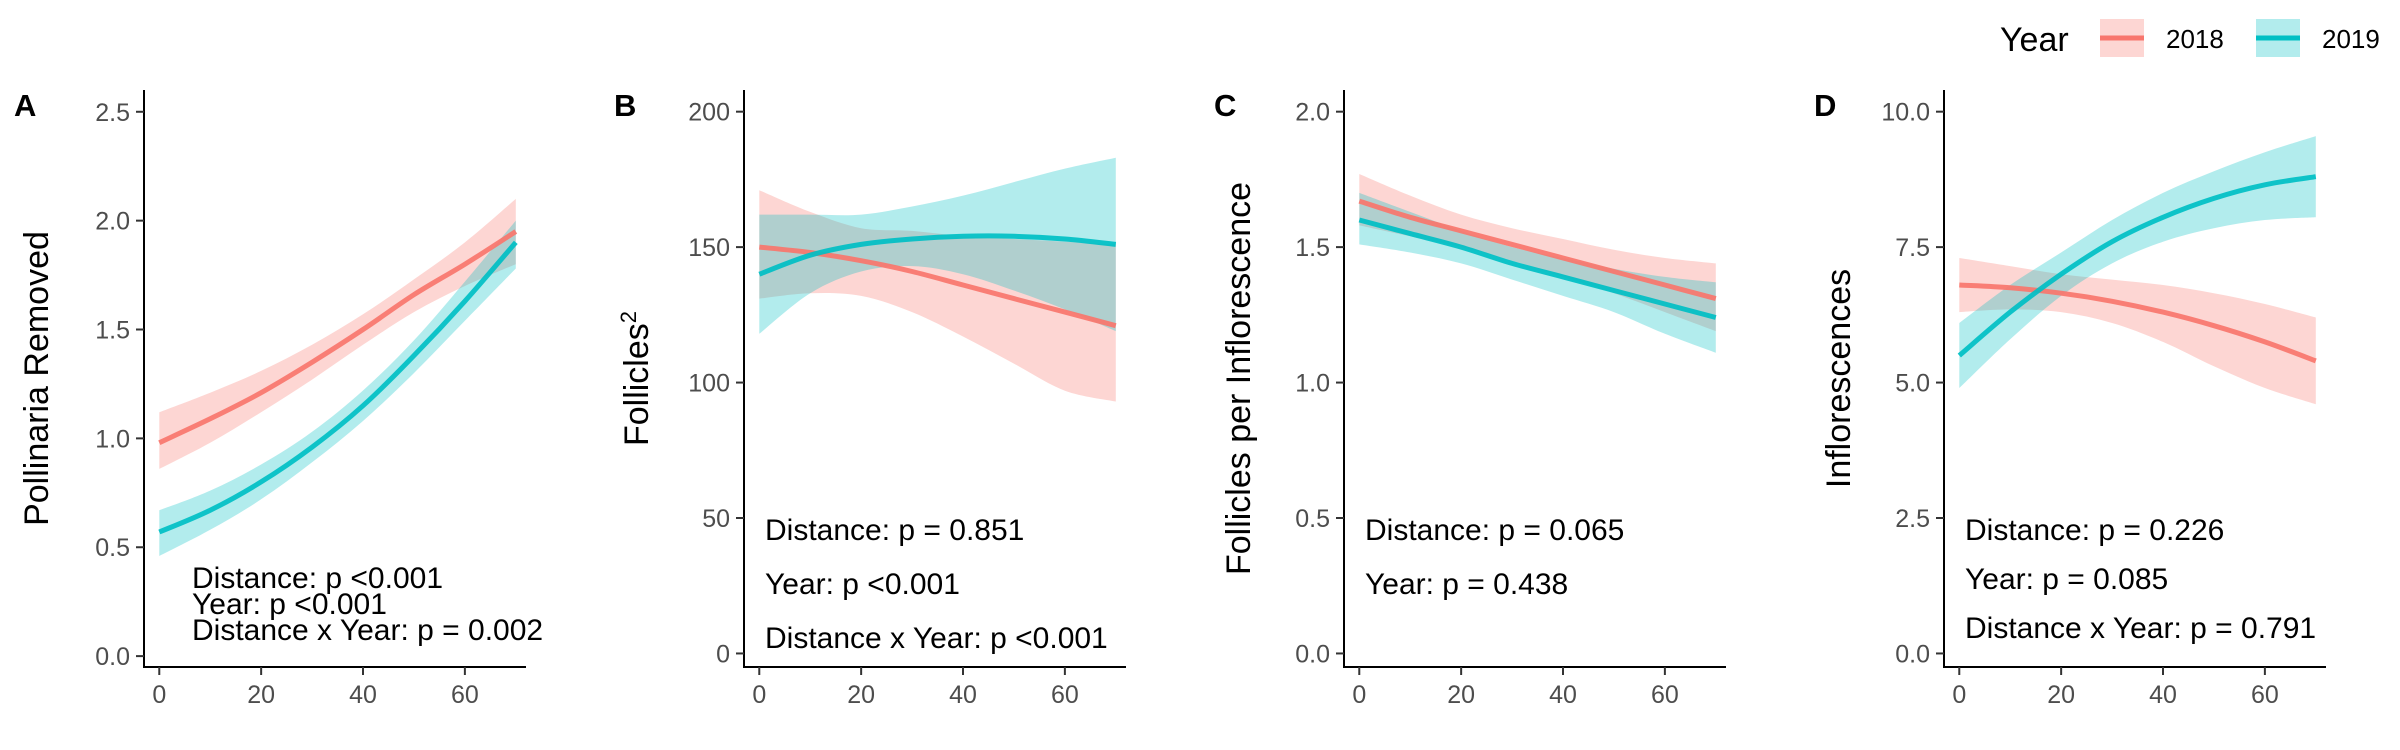 The image size is (2400, 750). I want to click on stats-annotation: Year: p = 0.085, so click(2066, 579).